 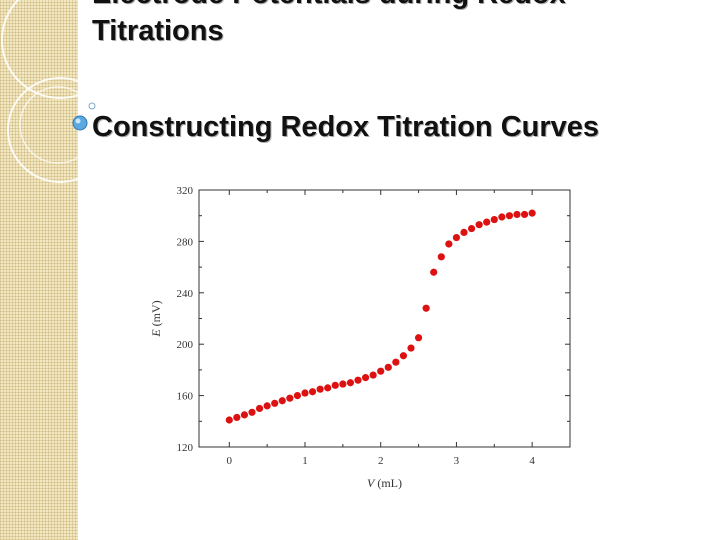 What do you see at coordinates (39, 270) in the screenshot?
I see `sidebar-pattern` at bounding box center [39, 270].